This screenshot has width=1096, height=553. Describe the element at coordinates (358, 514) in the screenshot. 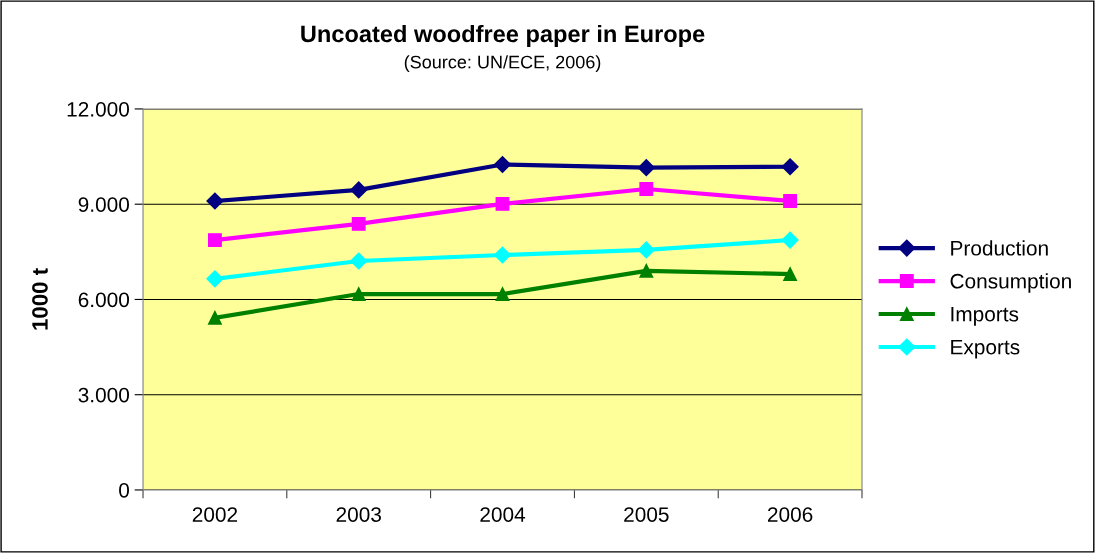

I see `x-tick-label: 2003` at that location.